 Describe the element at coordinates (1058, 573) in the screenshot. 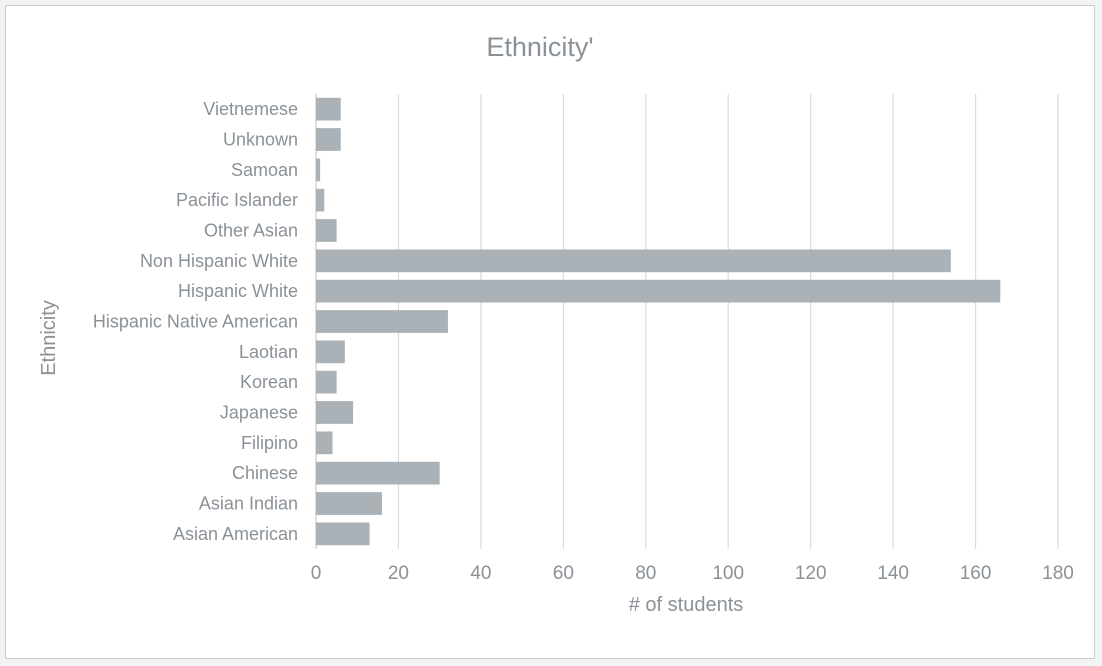

I see `x-tick-label: 180` at that location.